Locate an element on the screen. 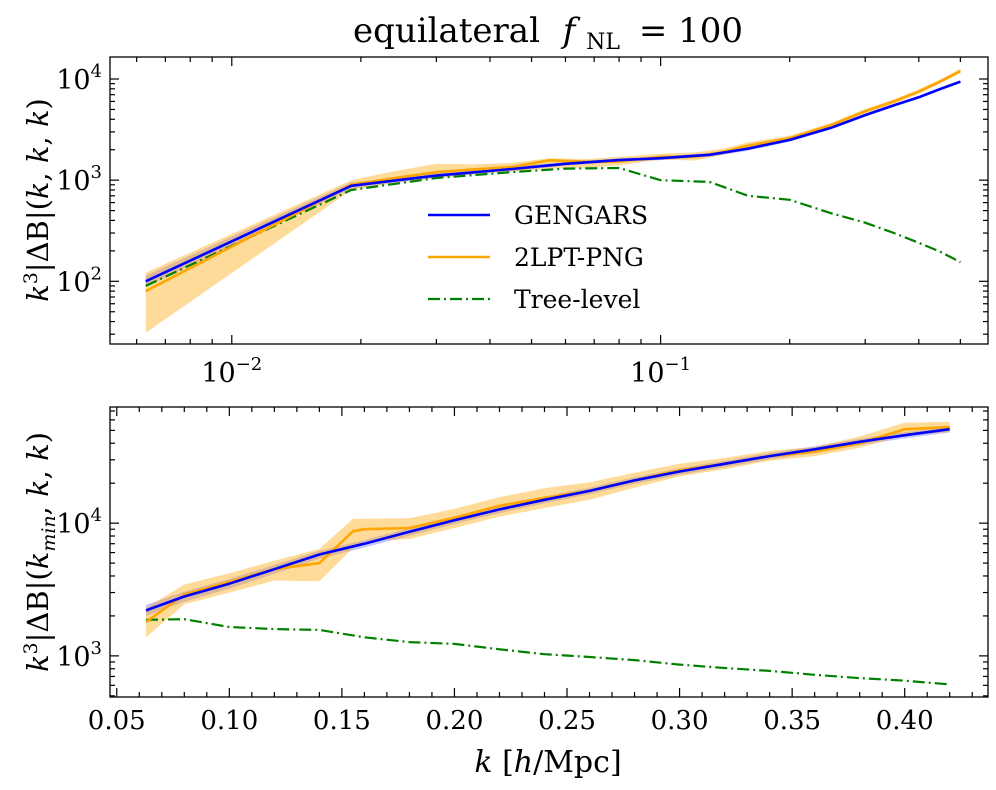 This screenshot has height=790, width=996. legend: GENGARS 2LPT-PNG Tree-level is located at coordinates (538, 257).